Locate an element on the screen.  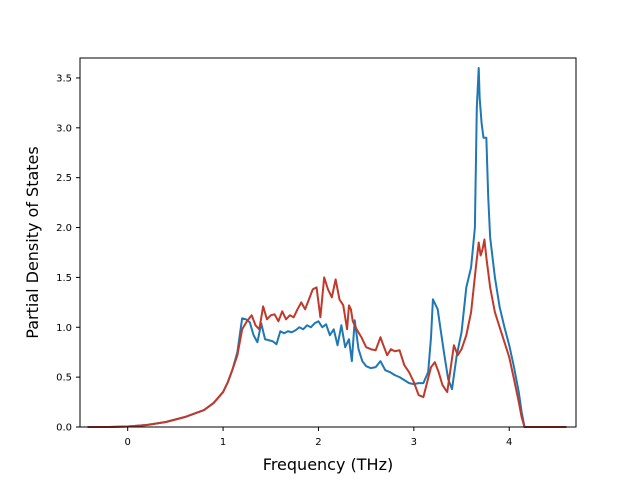
x-axis-label: Frequency (THz) is located at coordinates (328, 464).